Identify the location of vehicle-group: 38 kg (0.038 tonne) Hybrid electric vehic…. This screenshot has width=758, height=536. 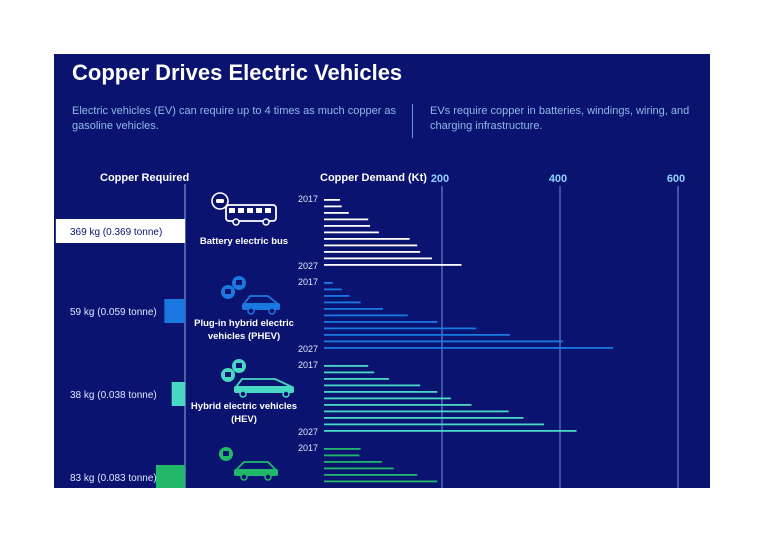
(323, 398).